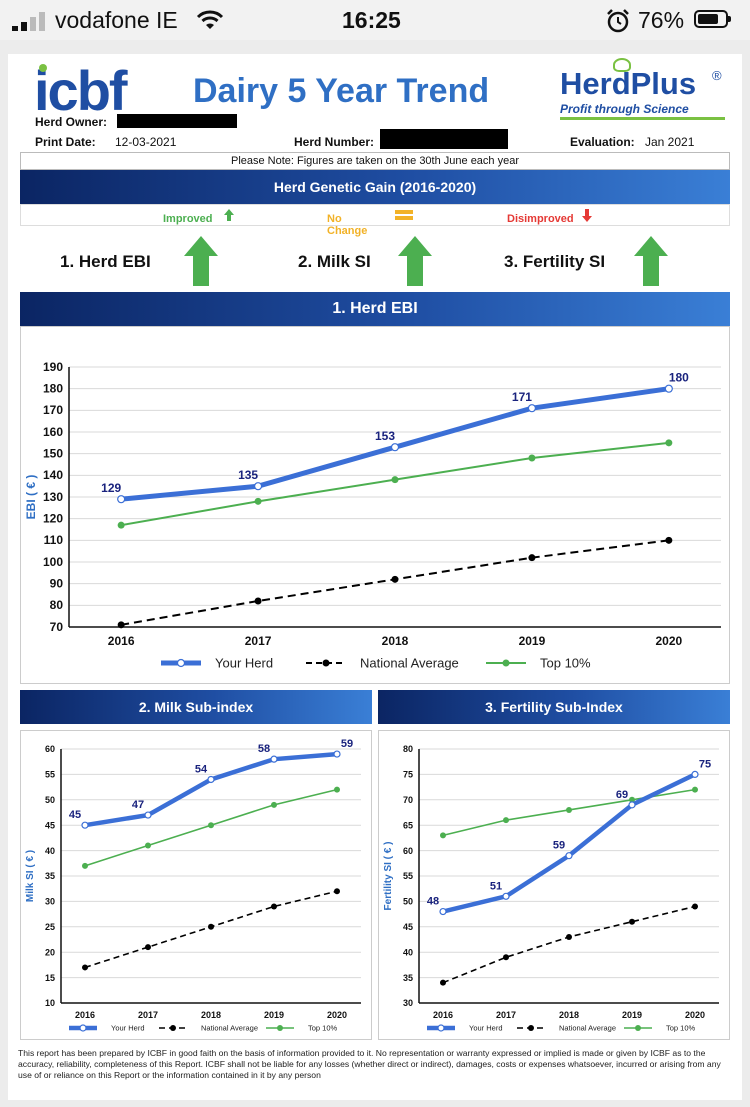  What do you see at coordinates (651, 261) in the screenshot?
I see `fertility-improved-arrow-icon` at bounding box center [651, 261].